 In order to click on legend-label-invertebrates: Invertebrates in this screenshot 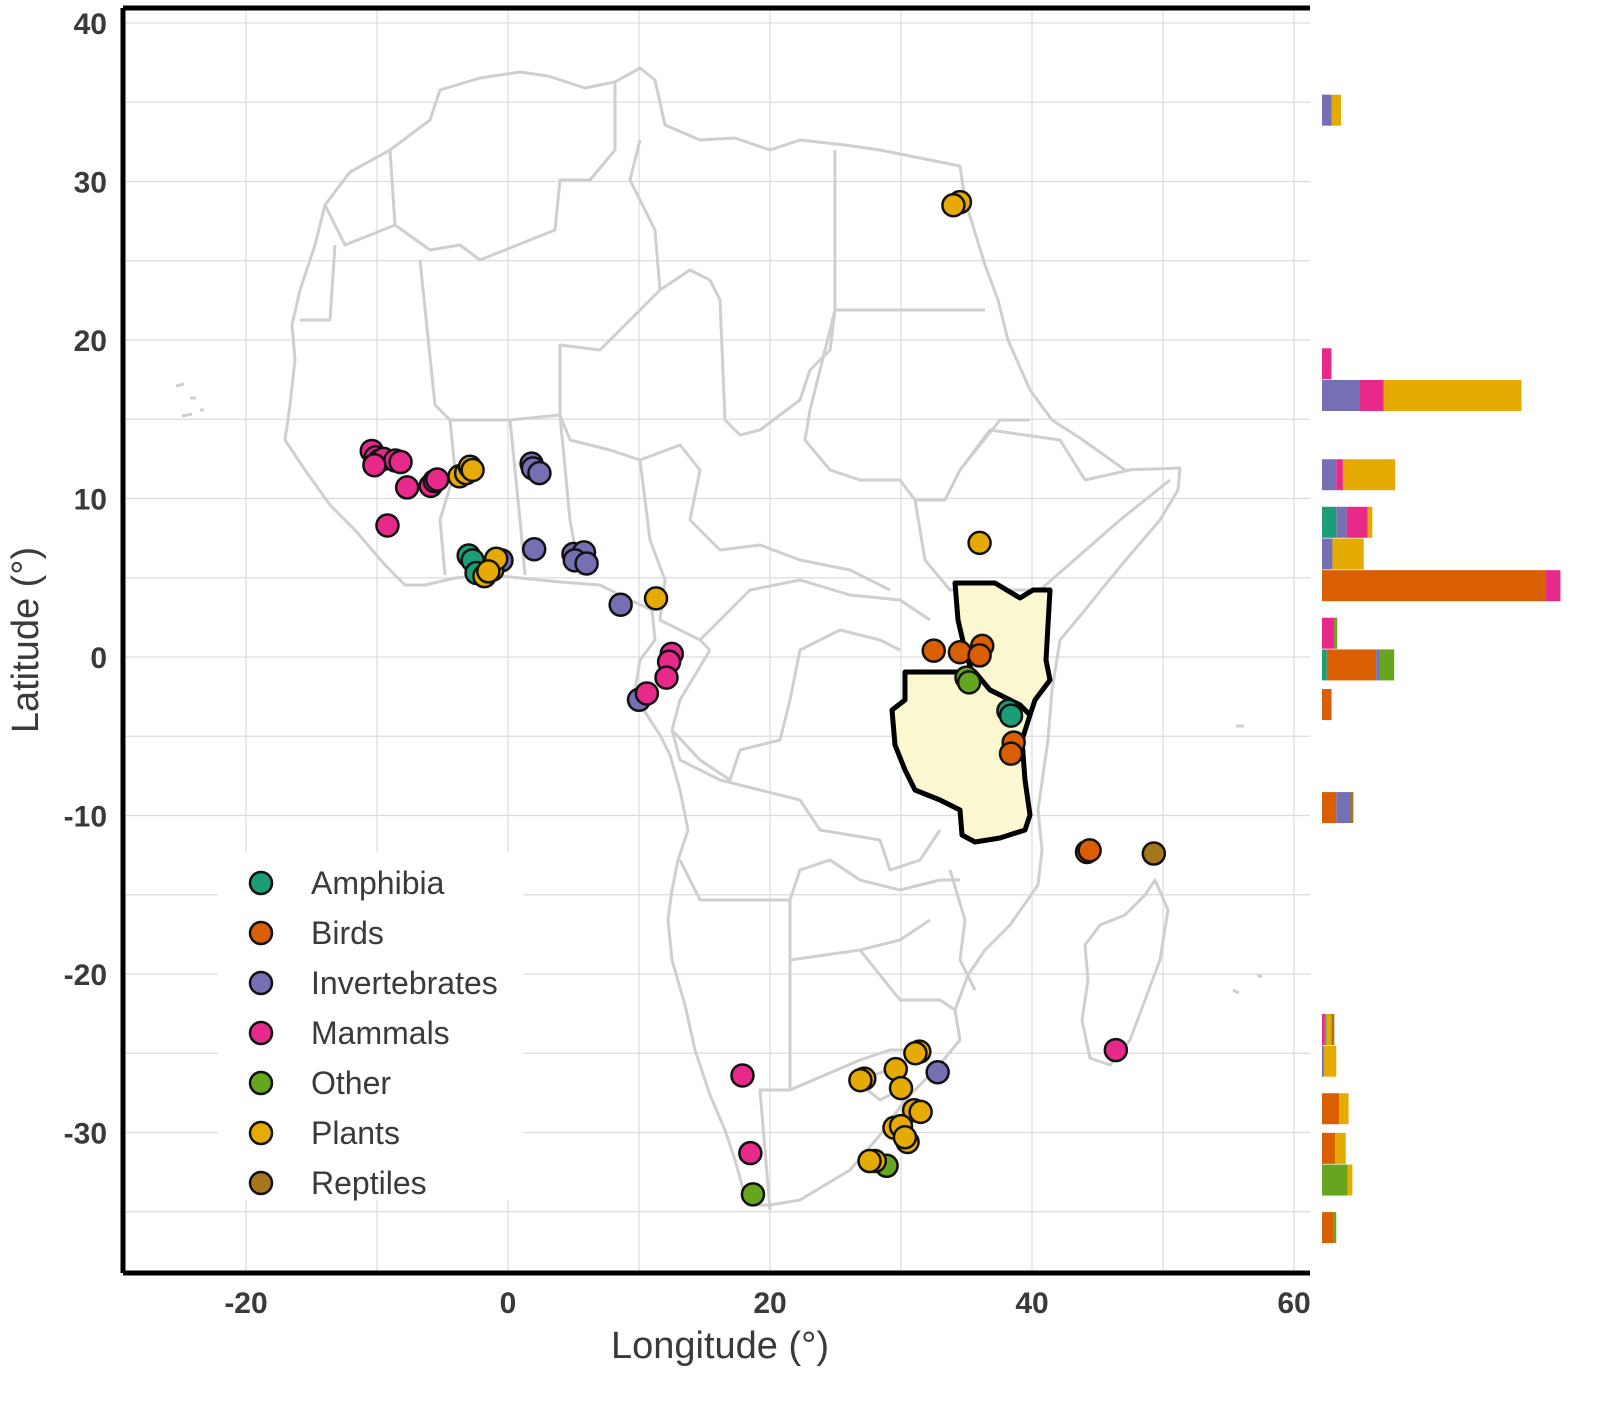, I will do `click(404, 983)`.